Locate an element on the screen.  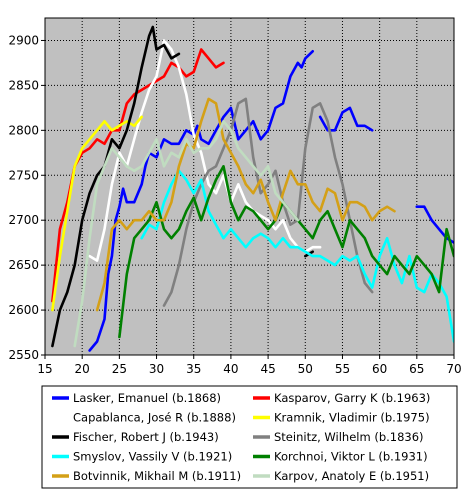
x-tick-label: 25 is located at coordinates (119, 369).